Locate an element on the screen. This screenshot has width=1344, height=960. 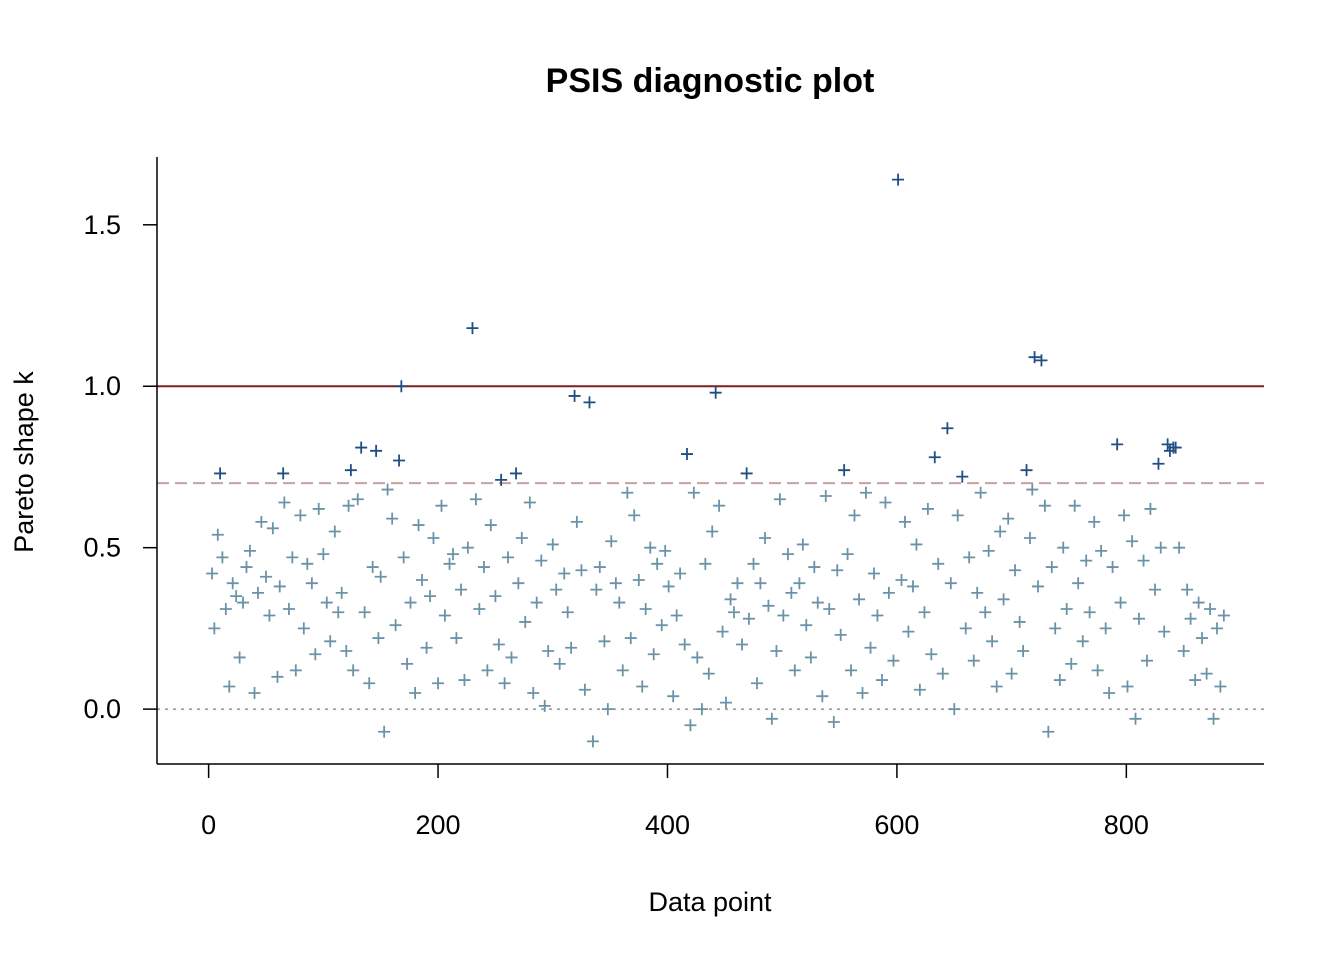
chart-title: PSIS diagnostic plot is located at coordinates (710, 81).